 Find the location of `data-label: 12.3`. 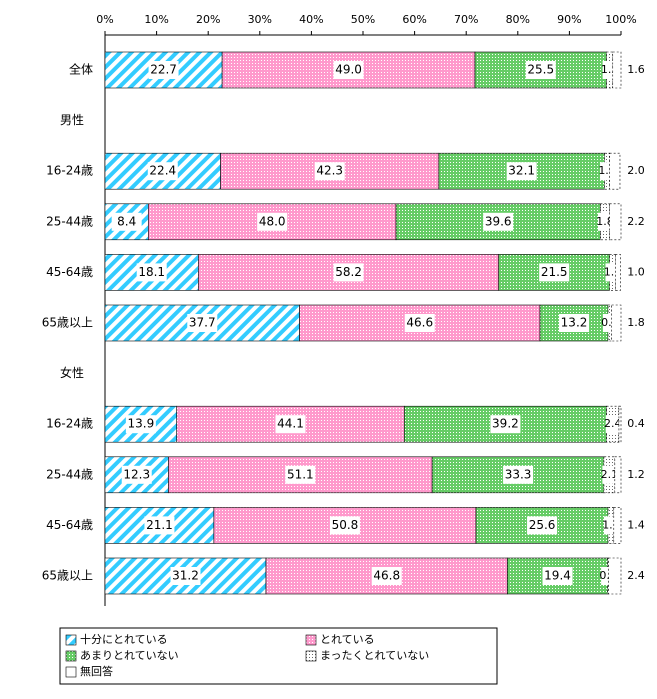

data-label: 12.3 is located at coordinates (136, 474).